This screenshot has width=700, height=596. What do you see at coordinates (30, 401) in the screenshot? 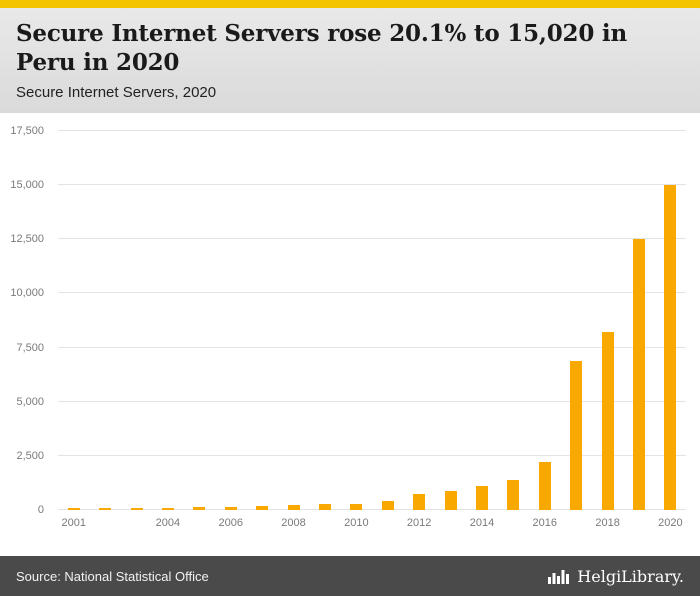
I see `y-tick-label: 5,000` at bounding box center [30, 401].